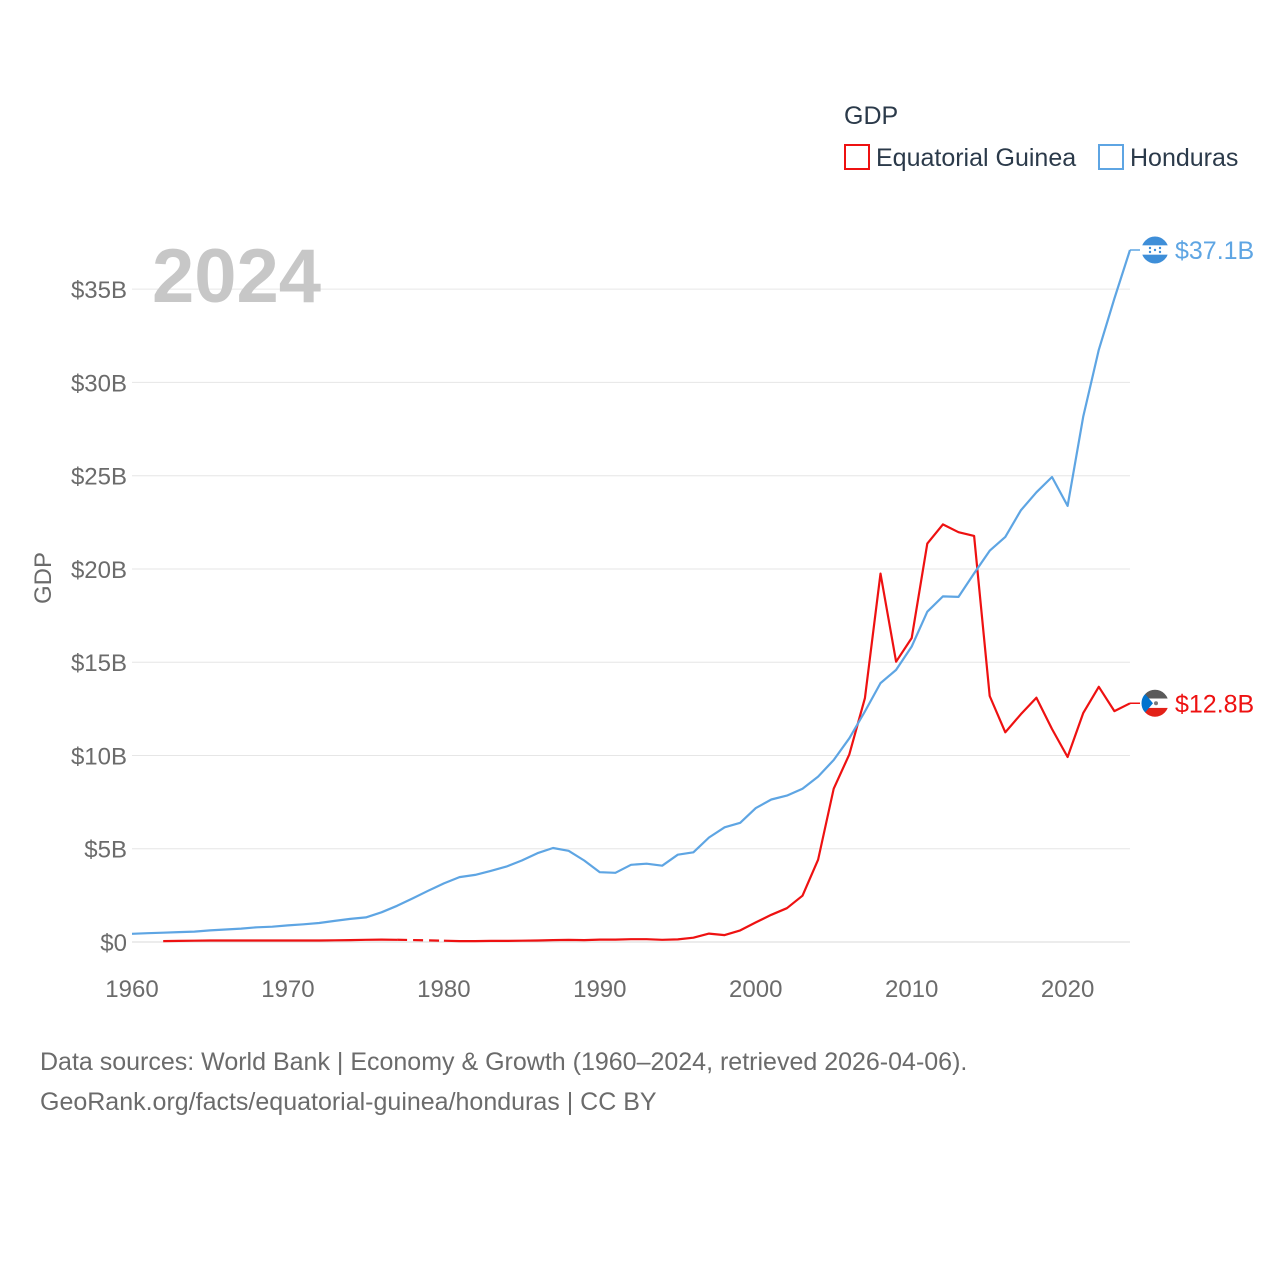 The image size is (1280, 1280). What do you see at coordinates (99, 477) in the screenshot?
I see `y-tick-label: $25B` at bounding box center [99, 477].